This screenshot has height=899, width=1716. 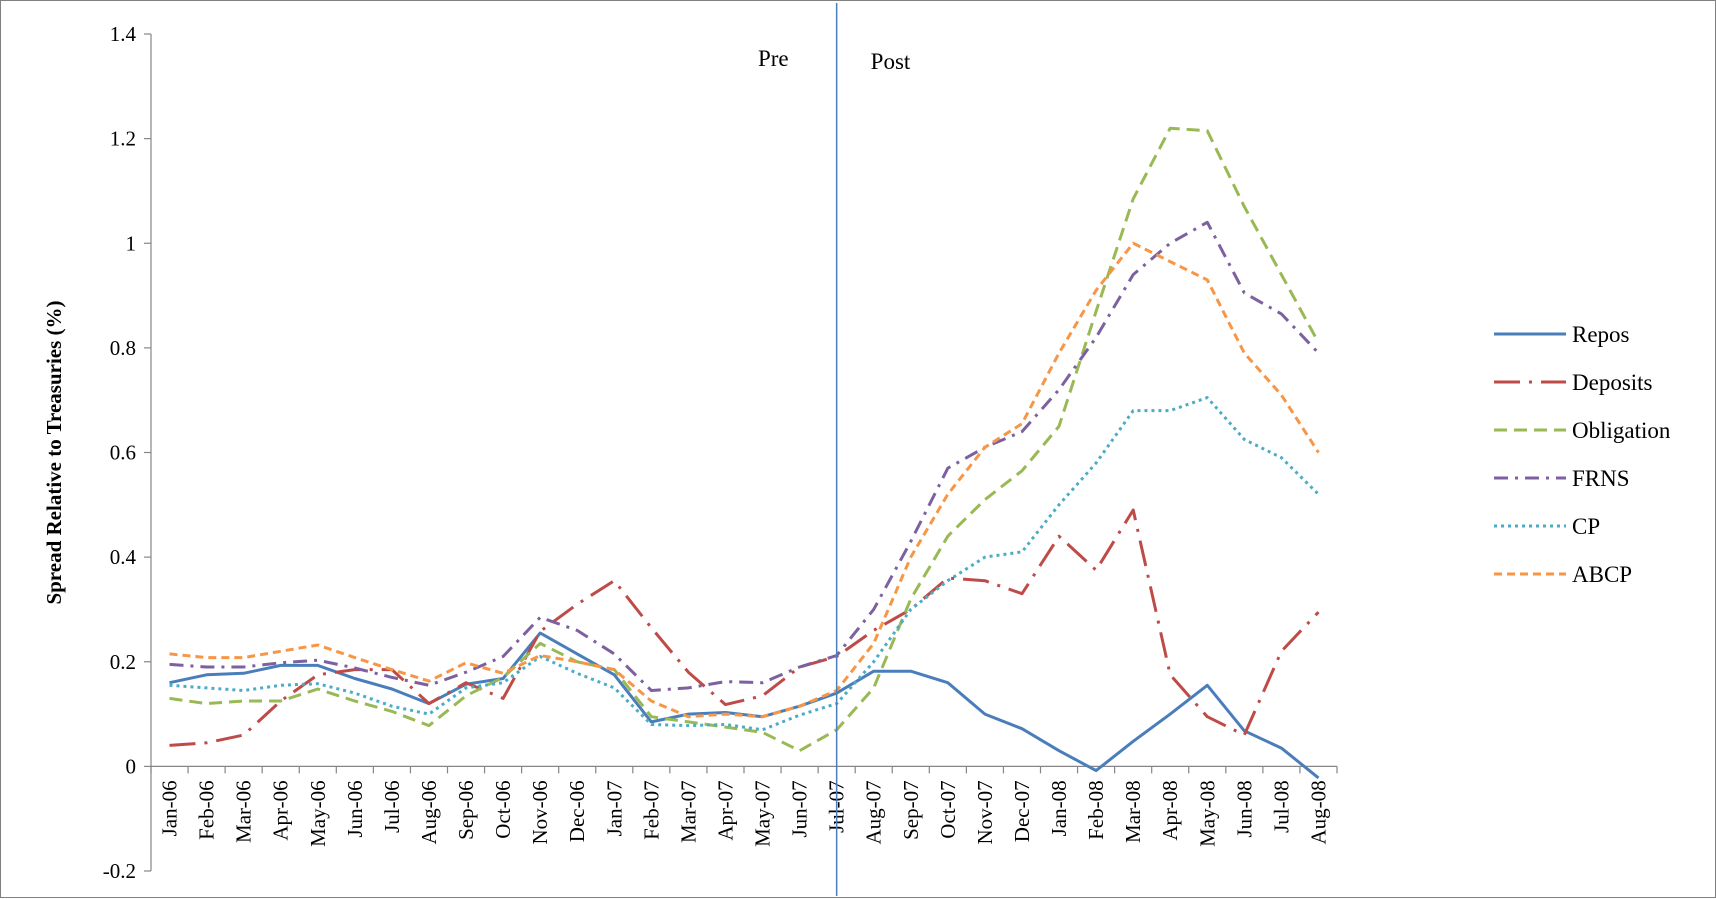 I want to click on x-tick-label: Dec-07, so click(x=1022, y=811).